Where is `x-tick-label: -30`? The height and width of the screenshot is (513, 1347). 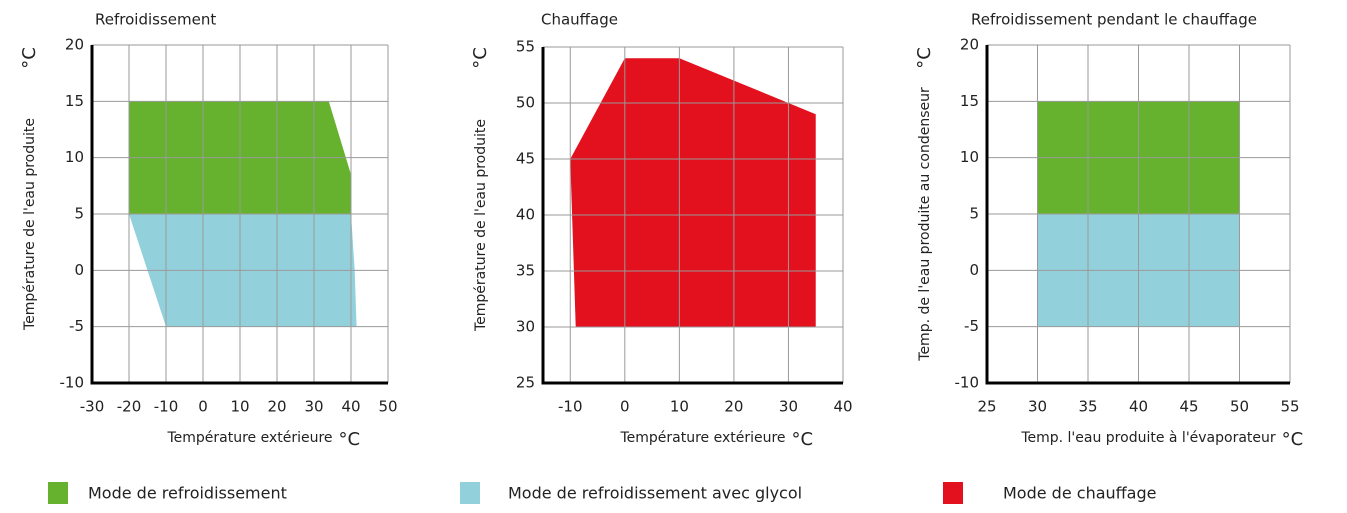 x-tick-label: -30 is located at coordinates (92, 407).